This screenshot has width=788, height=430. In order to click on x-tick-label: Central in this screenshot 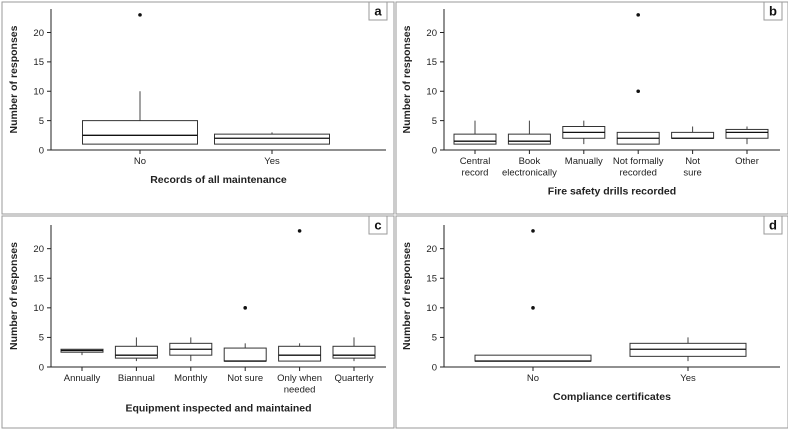, I will do `click(475, 161)`.